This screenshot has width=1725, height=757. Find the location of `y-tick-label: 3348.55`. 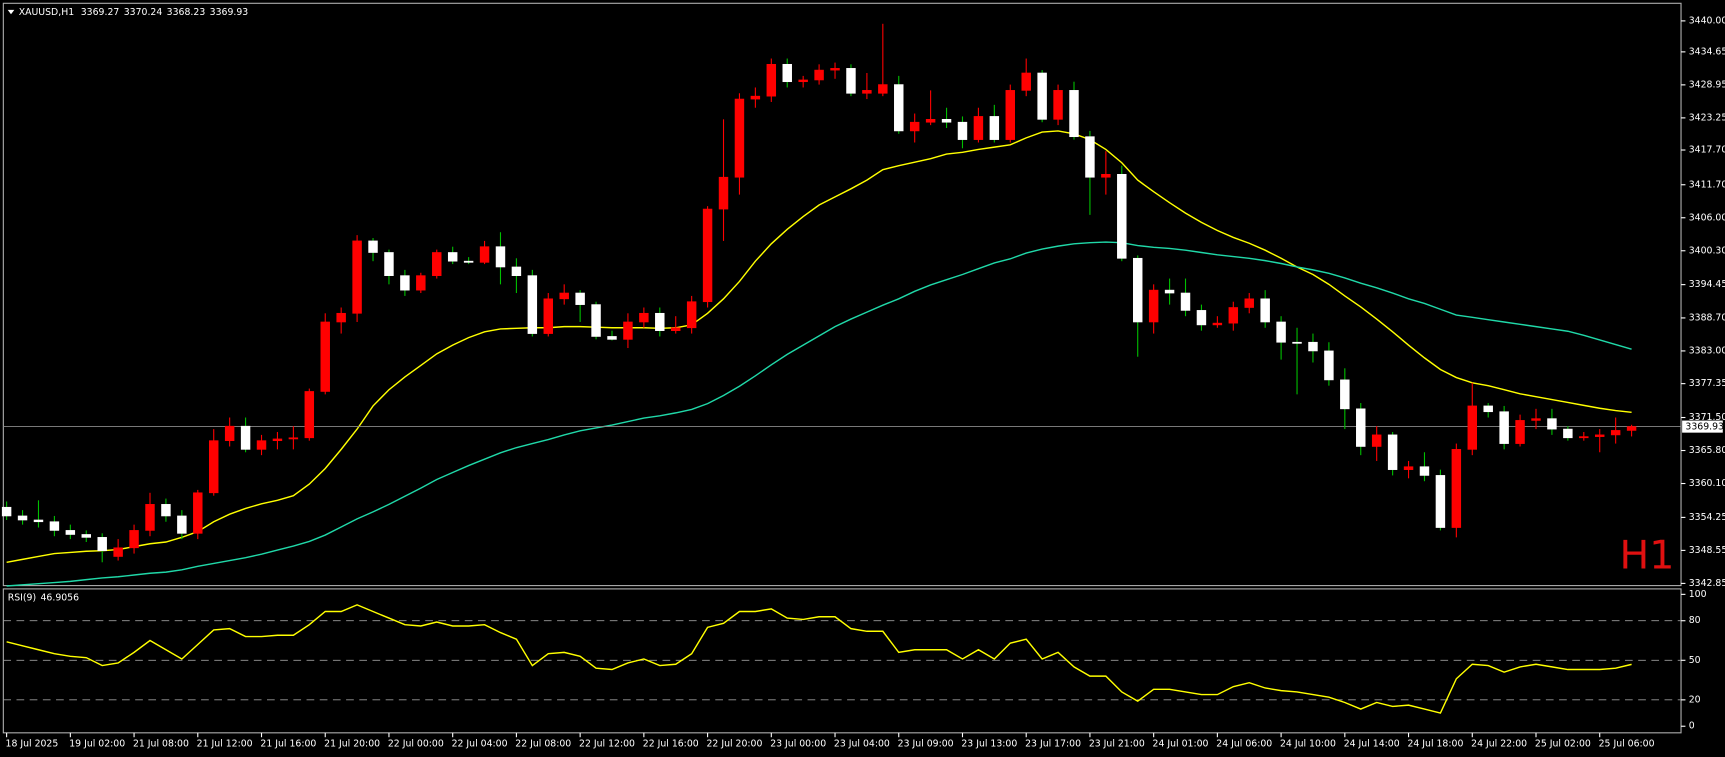

y-tick-label: 3348.55 is located at coordinates (1707, 550).